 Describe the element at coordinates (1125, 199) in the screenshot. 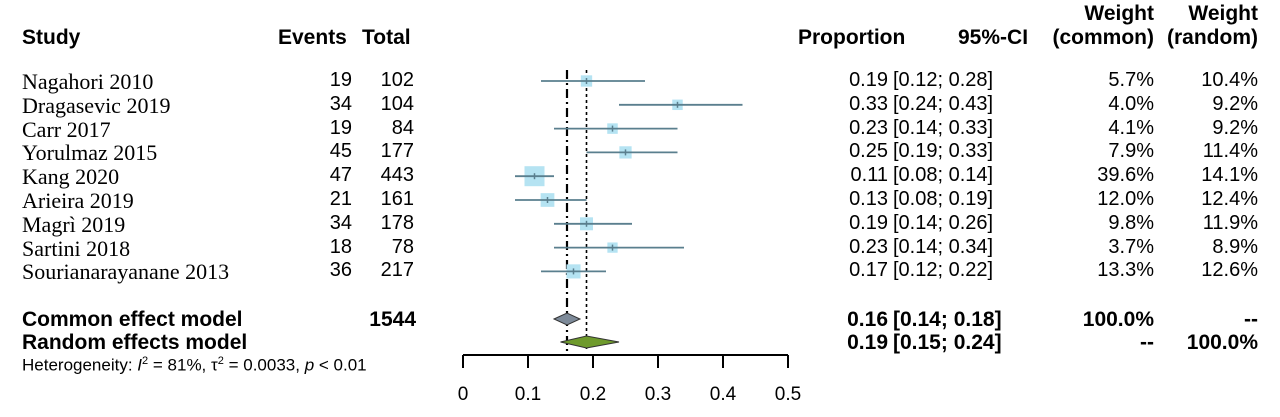

I see `study-weight-common: 12.0%` at that location.